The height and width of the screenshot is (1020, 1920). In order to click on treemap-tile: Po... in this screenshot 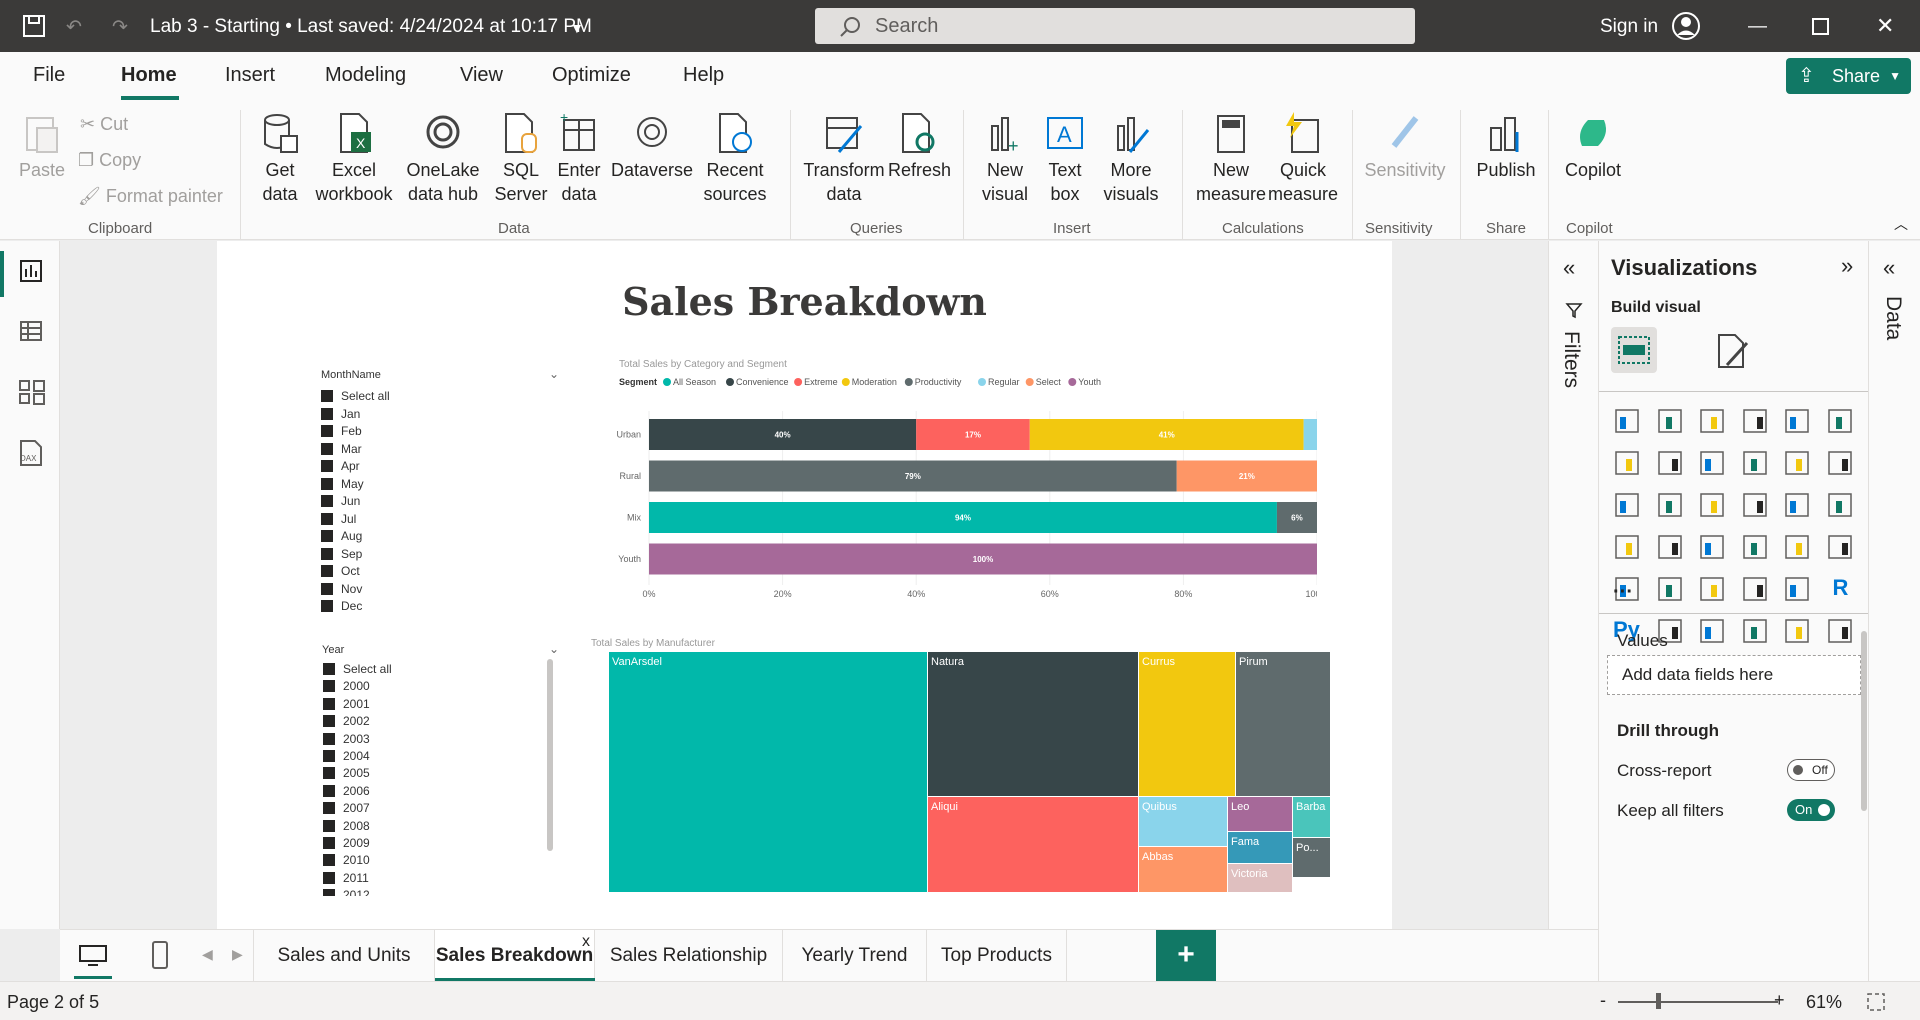, I will do `click(1311, 857)`.